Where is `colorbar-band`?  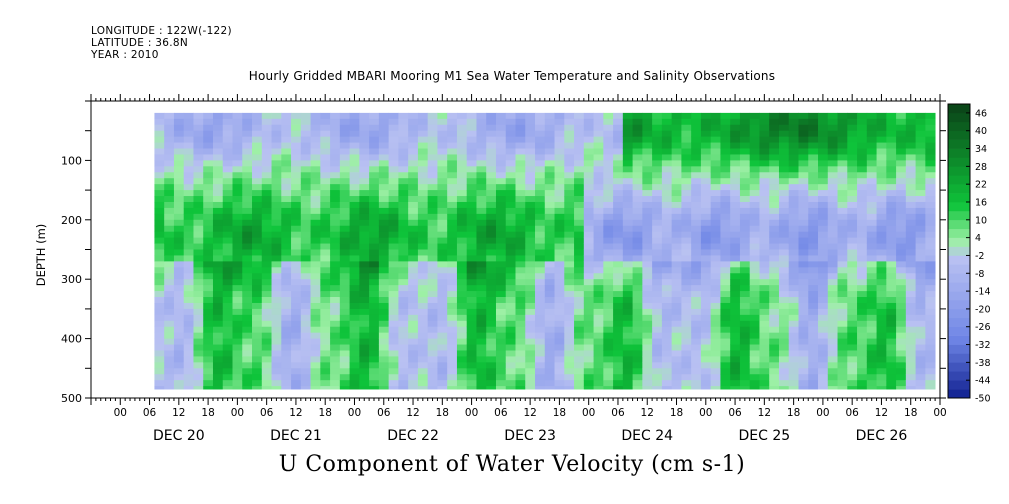 colorbar-band is located at coordinates (959, 349).